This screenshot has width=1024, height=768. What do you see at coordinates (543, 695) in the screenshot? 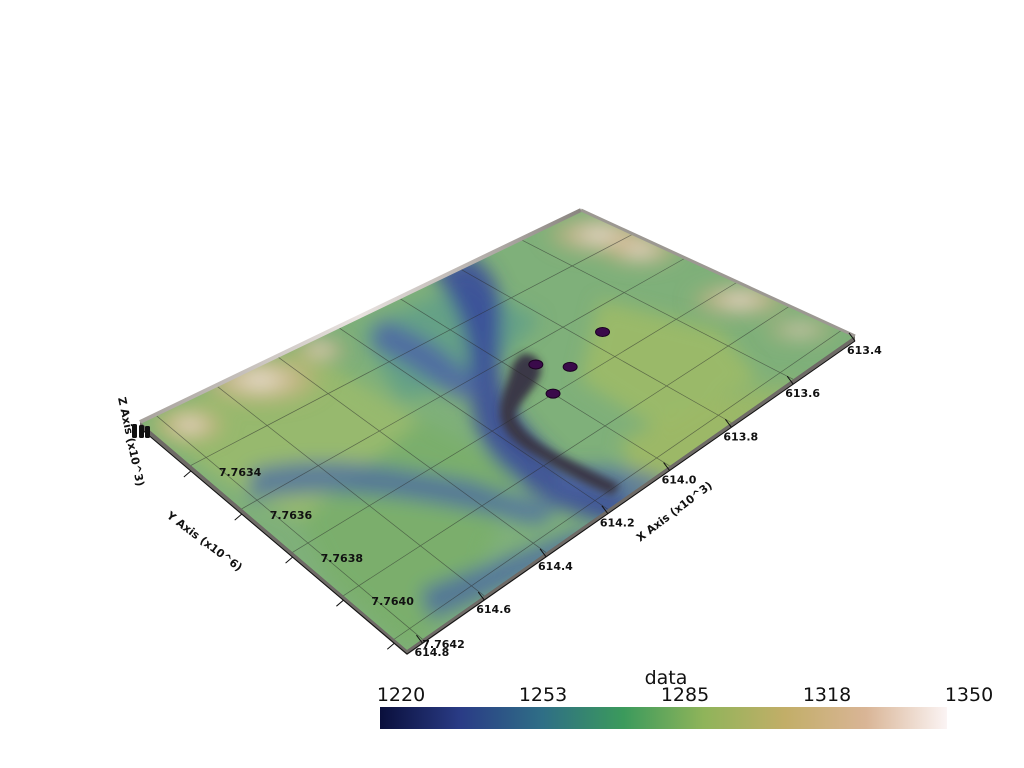
I see `colorbar-label: 1253` at bounding box center [543, 695].